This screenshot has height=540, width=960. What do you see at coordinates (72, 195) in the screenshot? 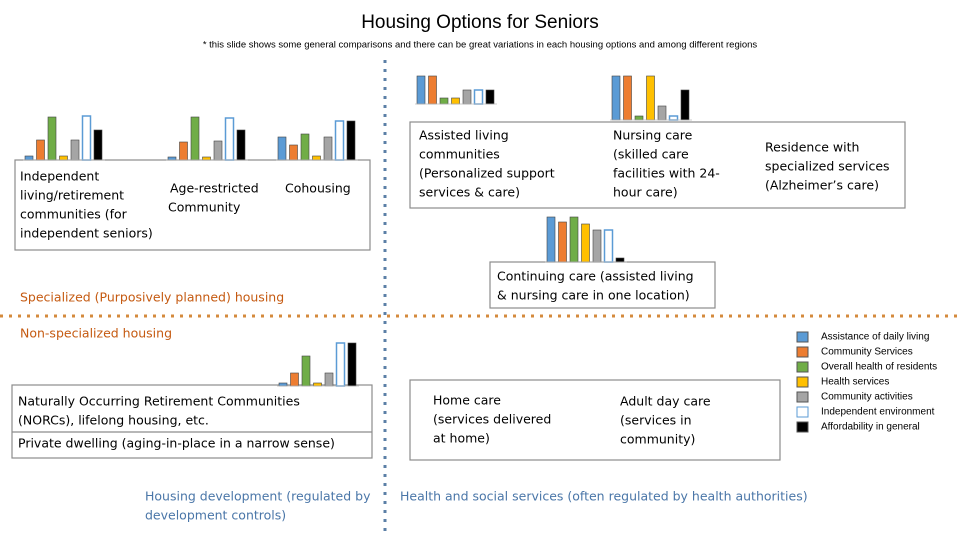
I see `label-independent: living/retirement` at bounding box center [72, 195].